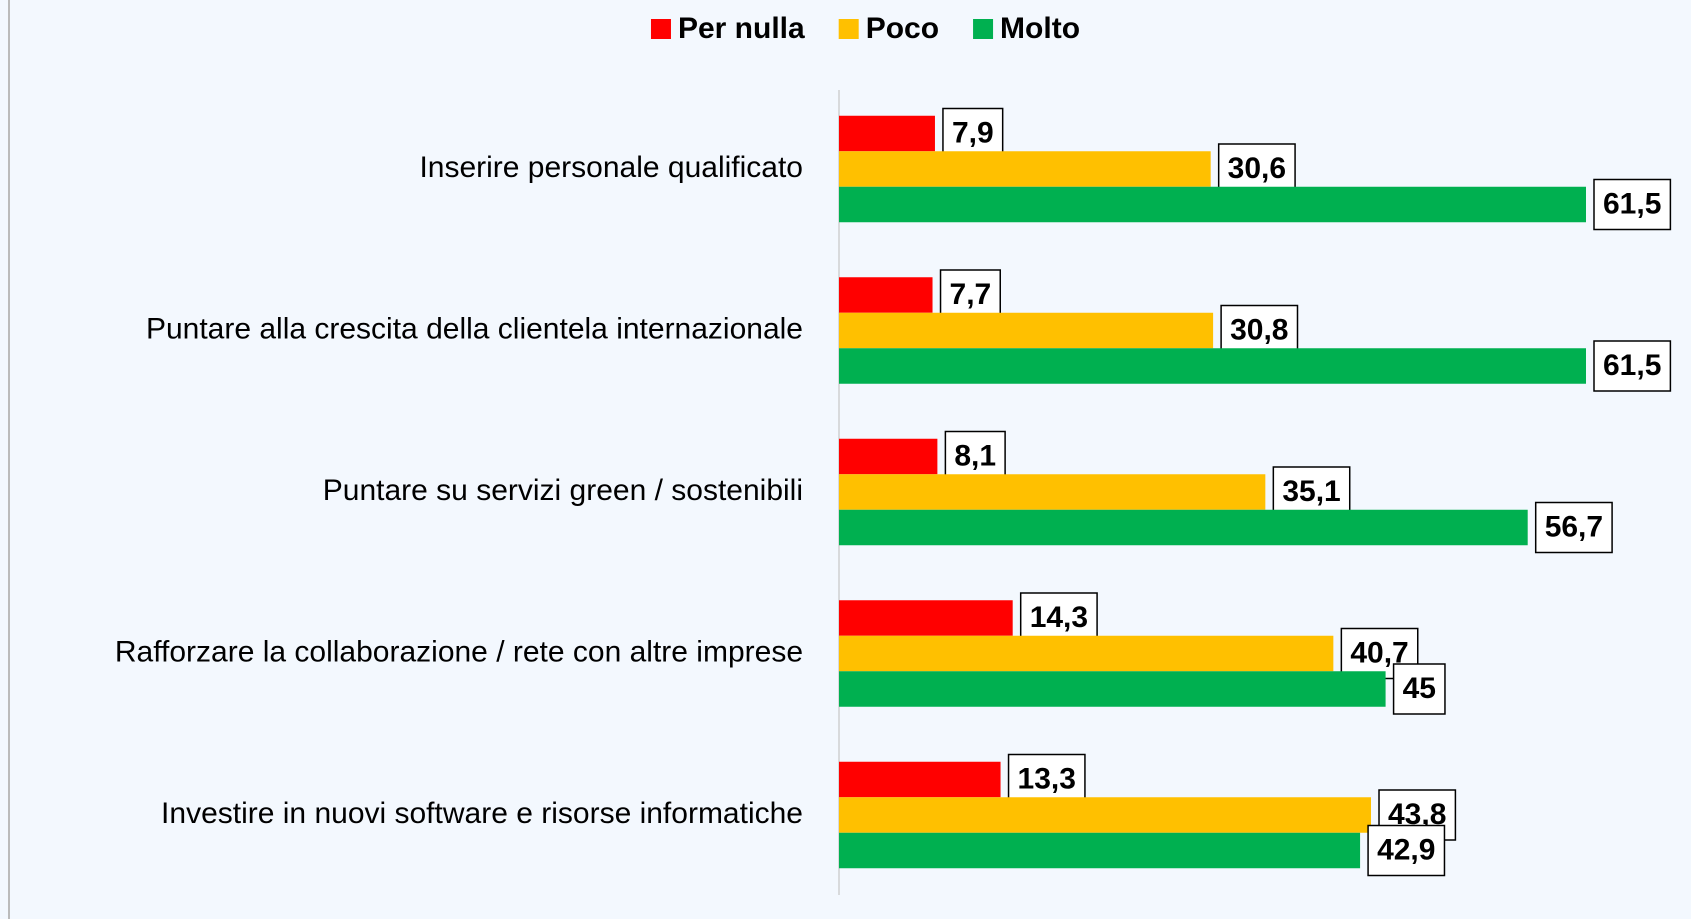 The image size is (1691, 919). I want to click on data-label: 30,6, so click(1256, 169).